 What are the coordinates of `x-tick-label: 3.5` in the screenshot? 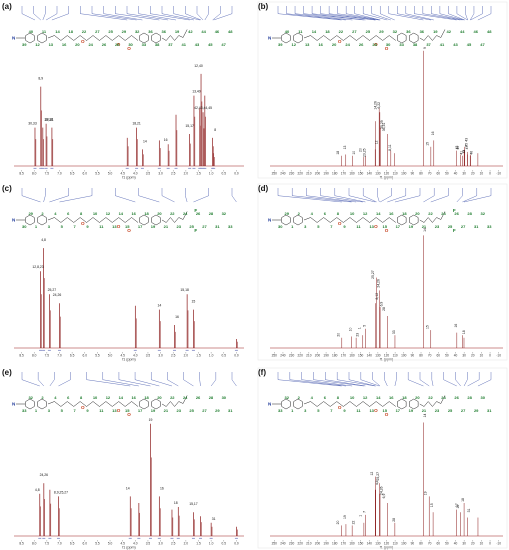 It's located at (148, 174).